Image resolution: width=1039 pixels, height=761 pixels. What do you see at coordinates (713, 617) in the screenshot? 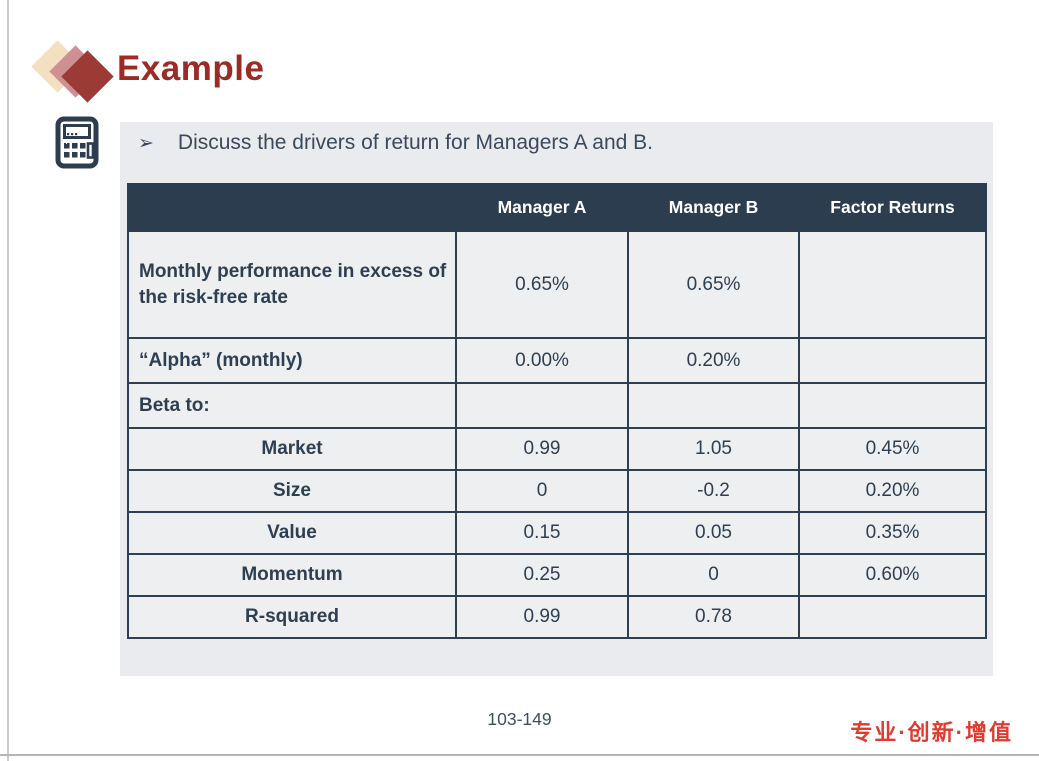
I see `cell-manager-b: 0.78` at bounding box center [713, 617].